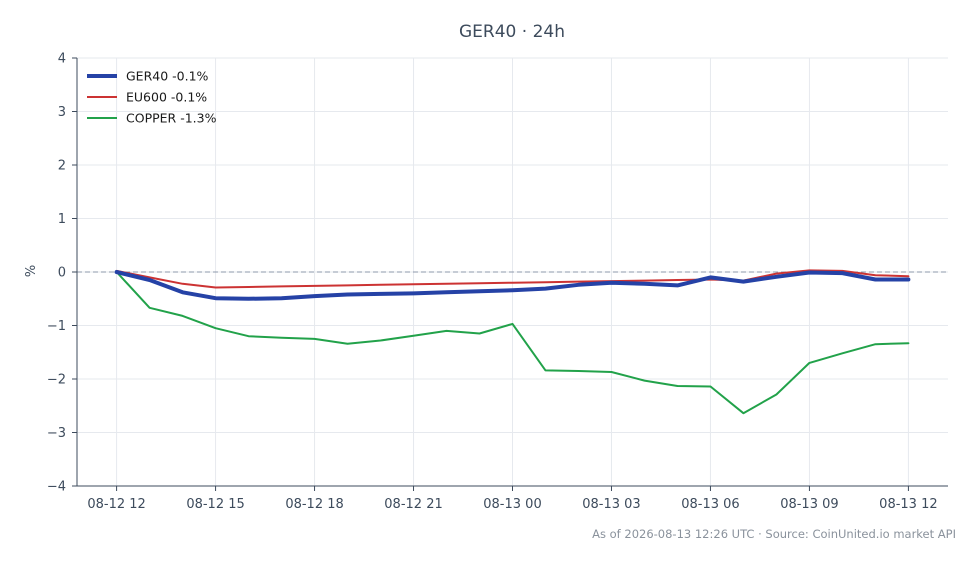 The height and width of the screenshot is (564, 980). What do you see at coordinates (62, 166) in the screenshot?
I see `y-tick-label-6: 2` at bounding box center [62, 166].